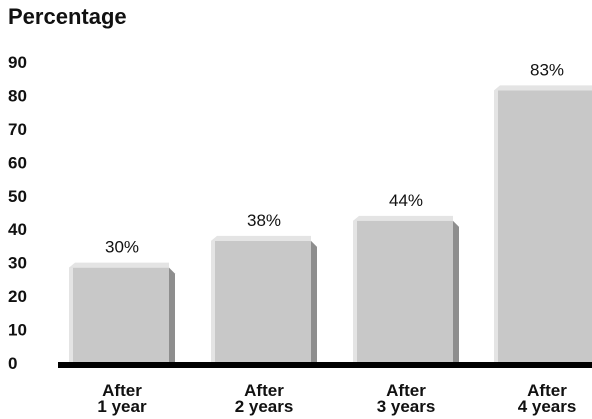  What do you see at coordinates (17, 330) in the screenshot?
I see `y-tick-label: 10` at bounding box center [17, 330].